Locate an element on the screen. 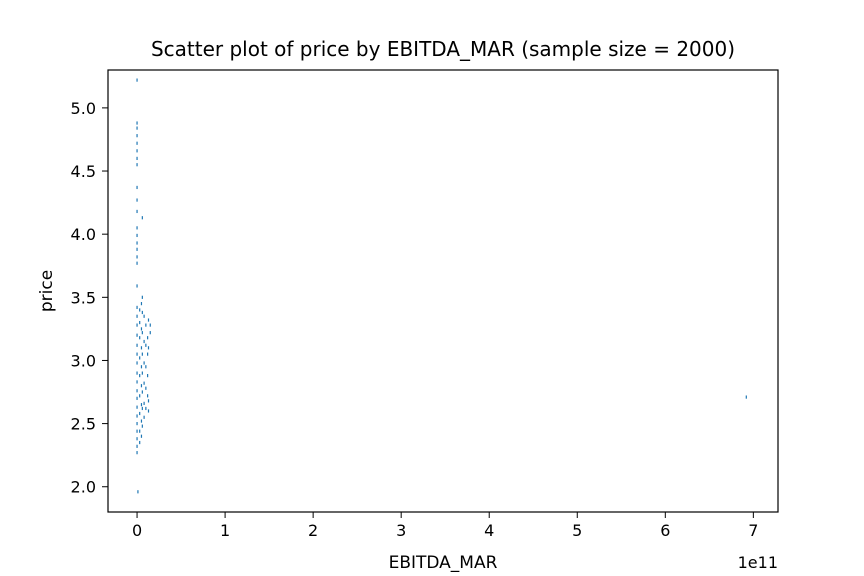 The height and width of the screenshot is (576, 864). y-tick-label: 2.0 is located at coordinates (83, 487).